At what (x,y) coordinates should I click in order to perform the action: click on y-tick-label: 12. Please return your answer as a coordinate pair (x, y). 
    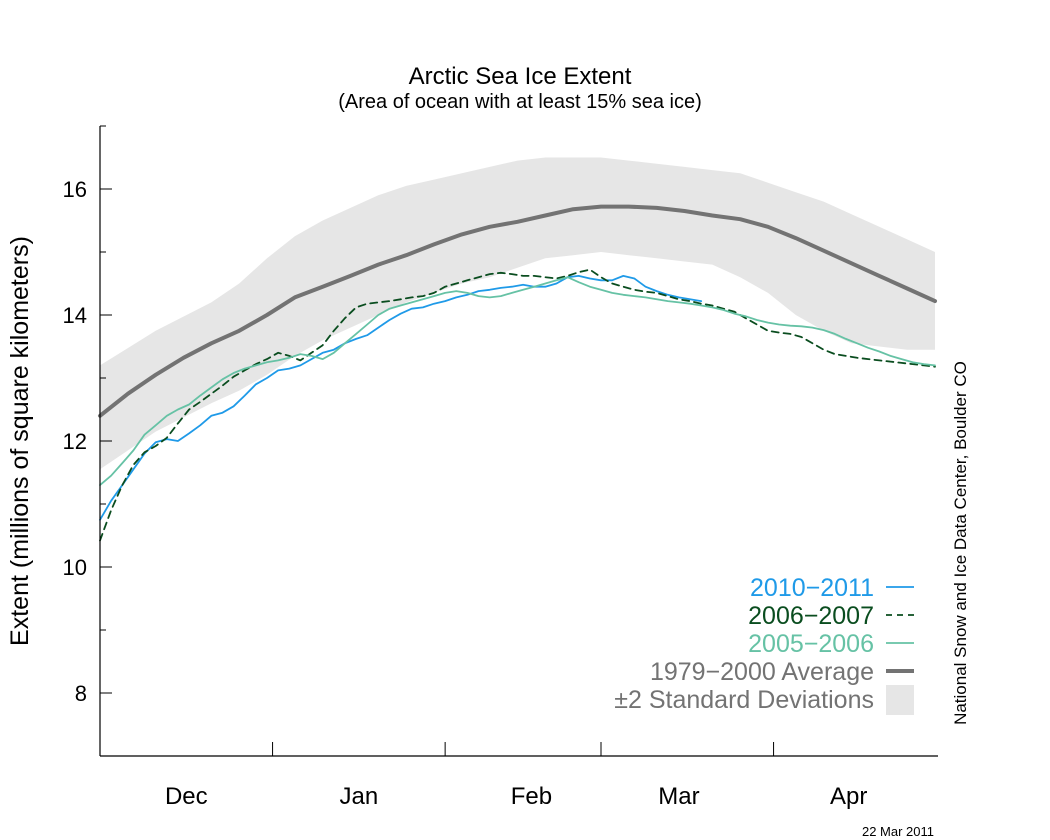
    Looking at the image, I should click on (75, 441).